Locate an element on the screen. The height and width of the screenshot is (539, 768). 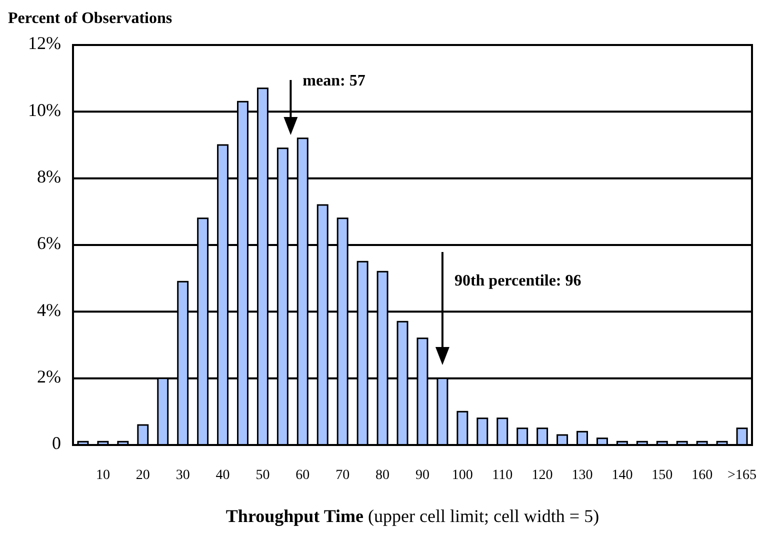
x-tick-label: 70 is located at coordinates (343, 475).